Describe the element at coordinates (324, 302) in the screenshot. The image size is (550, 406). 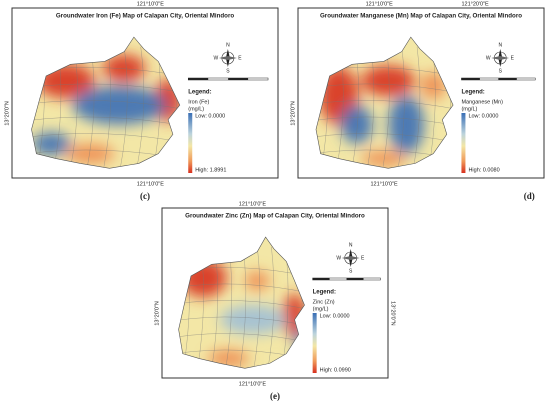
I see `legend-variable: Zinc (Zn)` at that location.